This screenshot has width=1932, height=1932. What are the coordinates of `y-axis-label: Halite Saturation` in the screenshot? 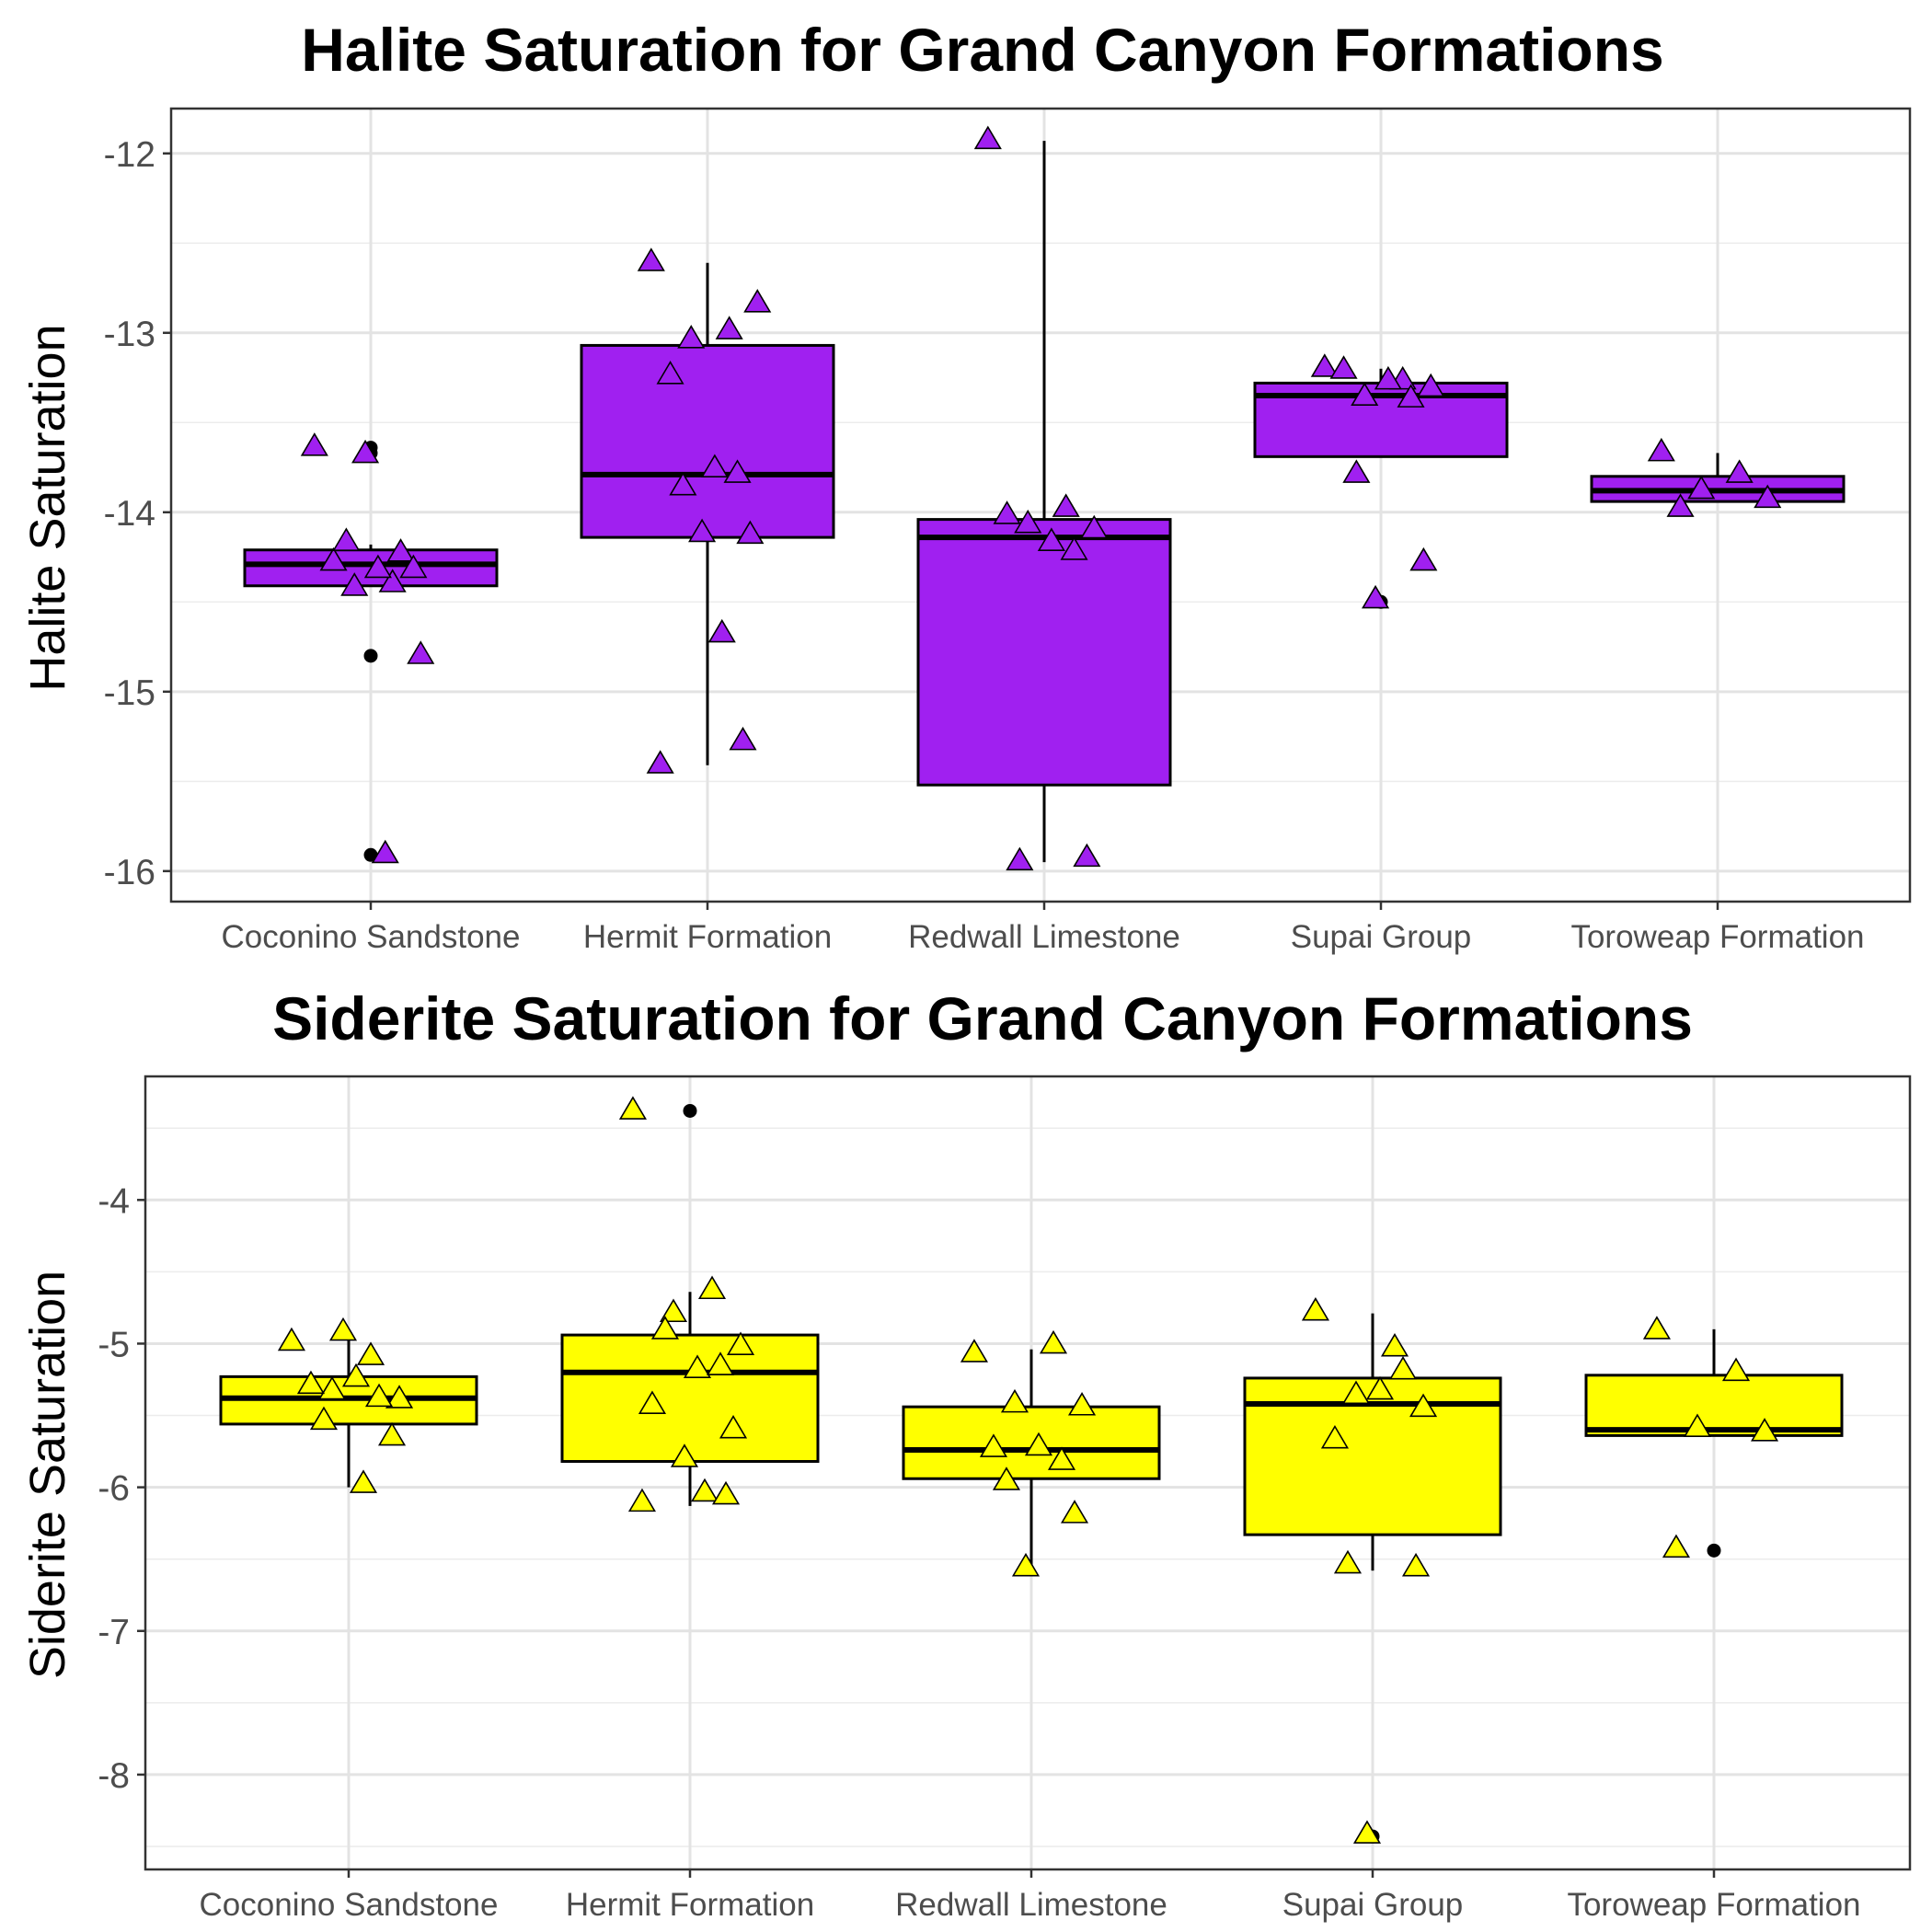 It's located at (47, 507).